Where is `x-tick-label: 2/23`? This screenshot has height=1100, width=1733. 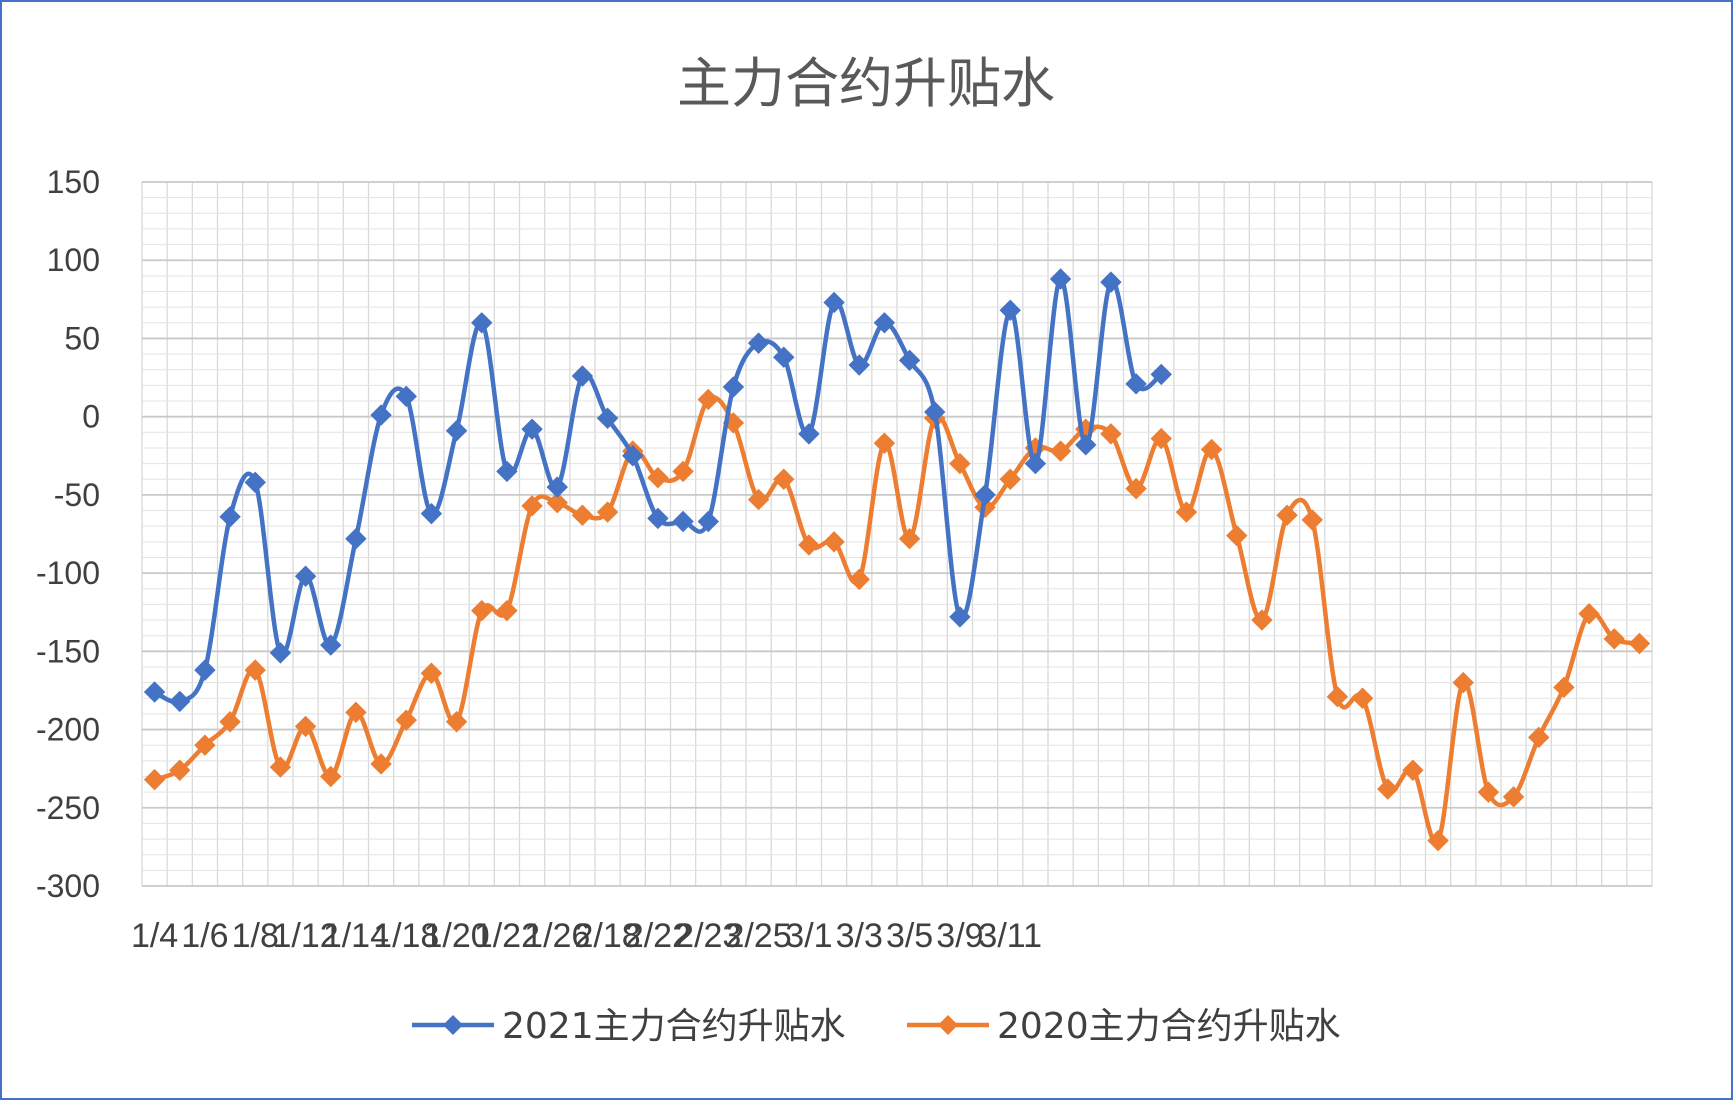 x-tick-label: 2/23 is located at coordinates (708, 936).